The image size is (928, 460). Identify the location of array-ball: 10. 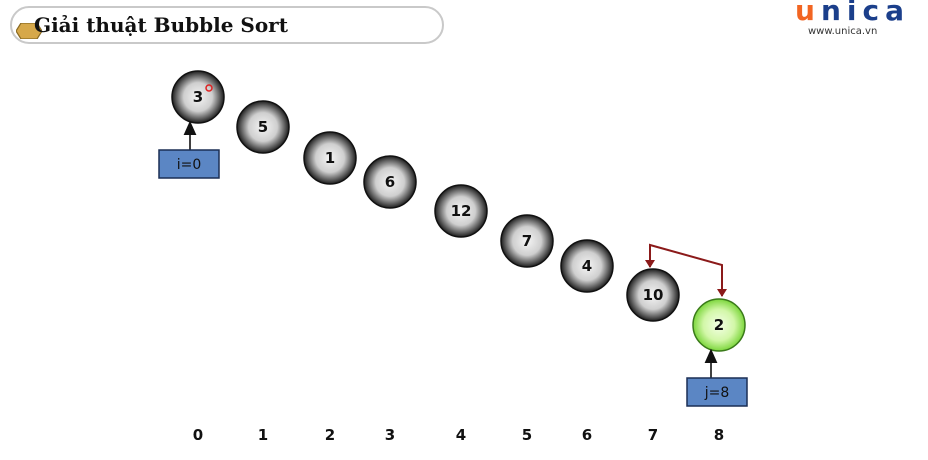
(653, 295).